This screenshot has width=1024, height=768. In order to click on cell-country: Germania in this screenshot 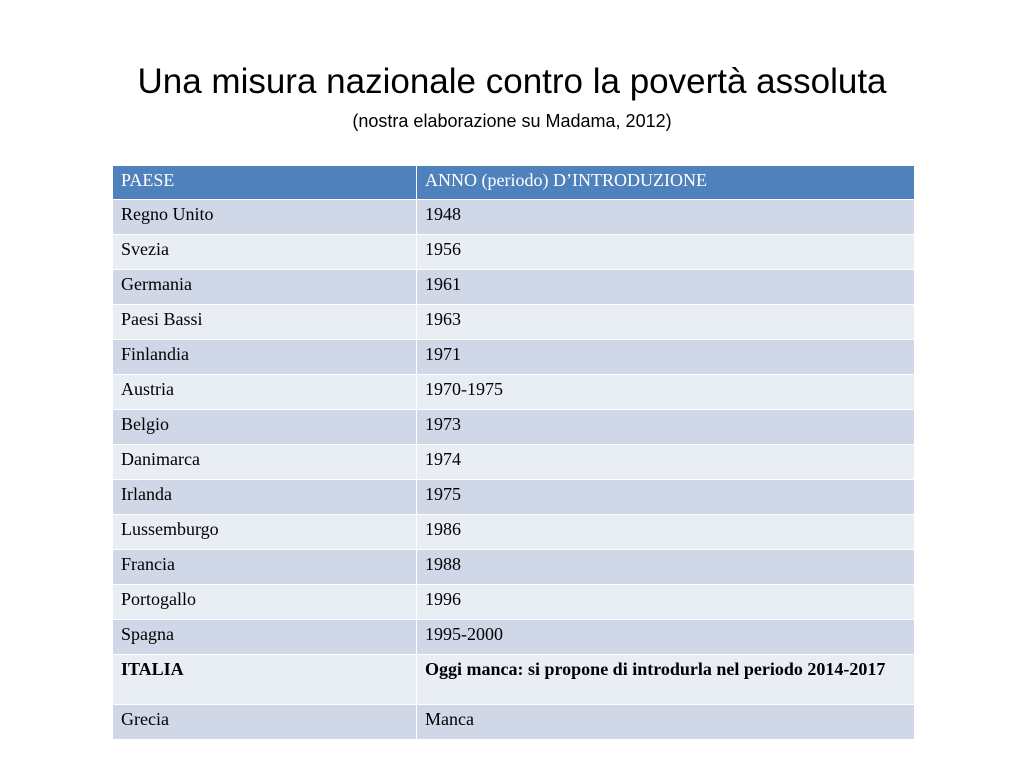, I will do `click(264, 287)`.